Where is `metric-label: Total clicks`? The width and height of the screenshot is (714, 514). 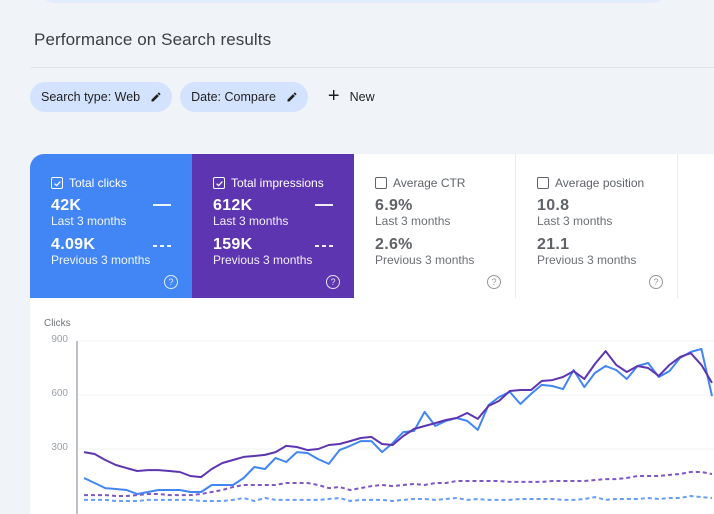
metric-label: Total clicks is located at coordinates (98, 183).